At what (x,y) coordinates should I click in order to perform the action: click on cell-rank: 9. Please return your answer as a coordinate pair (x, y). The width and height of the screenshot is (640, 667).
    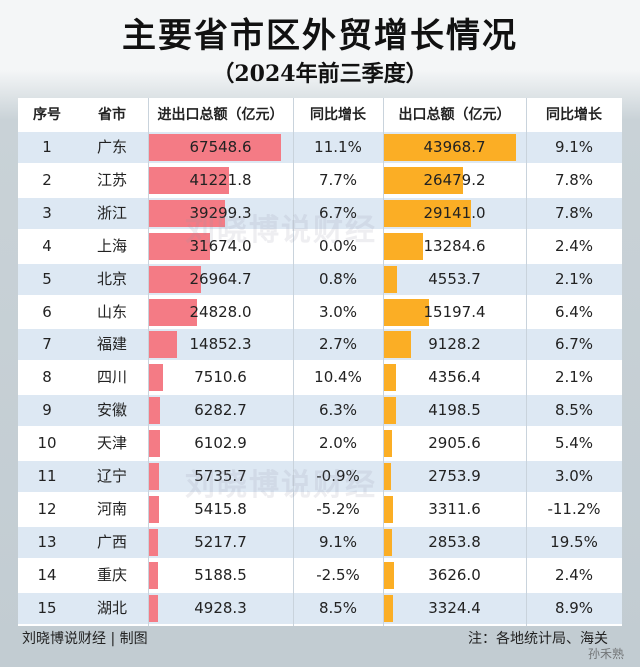
    Looking at the image, I should click on (47, 410).